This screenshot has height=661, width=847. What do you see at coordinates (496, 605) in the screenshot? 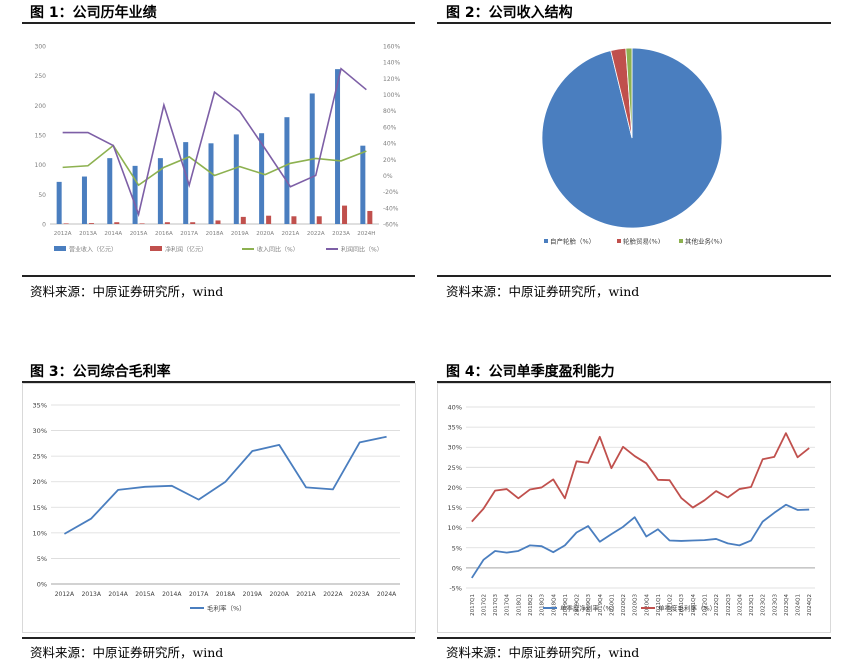
I see `fig4-x-tick: 2017Q3` at bounding box center [496, 605].